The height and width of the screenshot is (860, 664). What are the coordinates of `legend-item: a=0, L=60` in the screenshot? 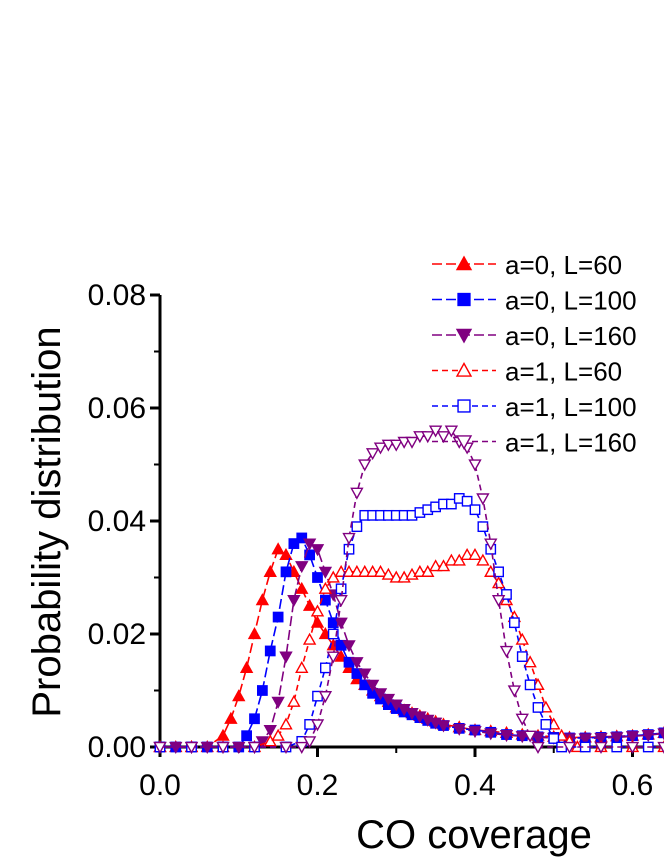 It's located at (527, 265).